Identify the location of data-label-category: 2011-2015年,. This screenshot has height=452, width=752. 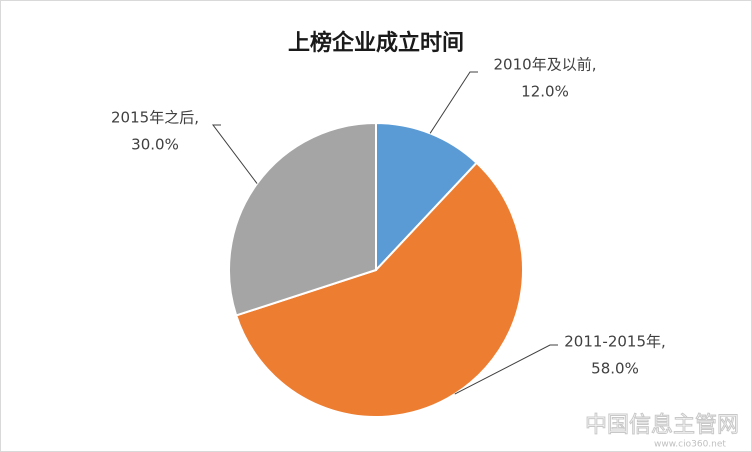
(615, 342).